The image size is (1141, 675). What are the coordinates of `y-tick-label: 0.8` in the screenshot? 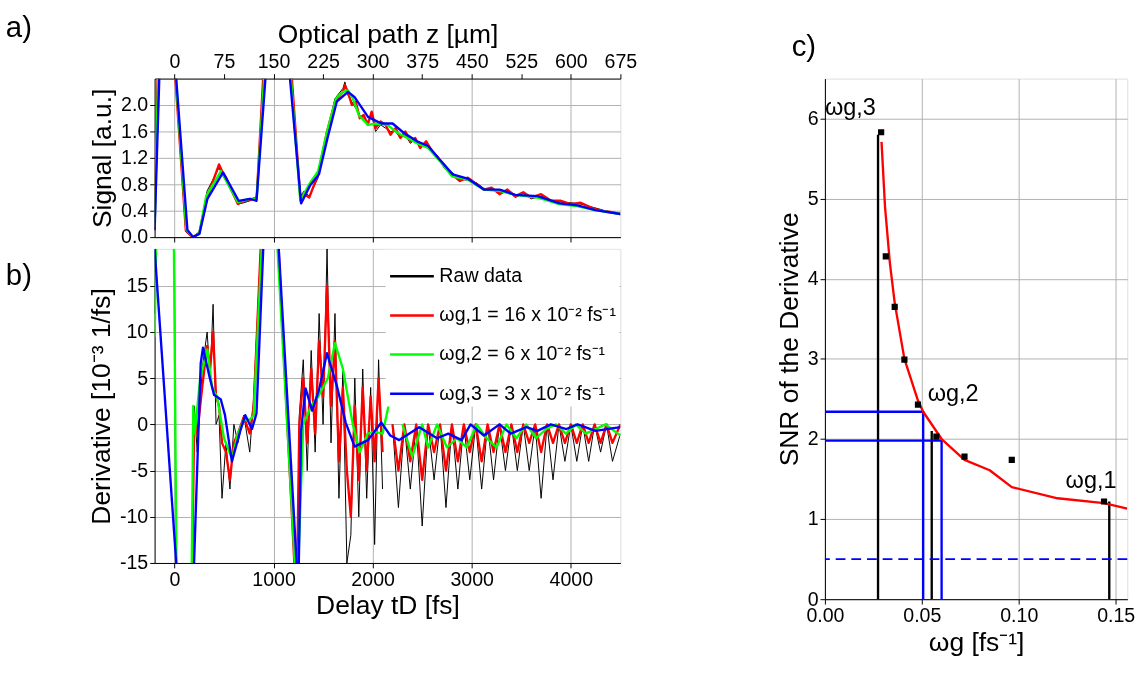 It's located at (135, 183).